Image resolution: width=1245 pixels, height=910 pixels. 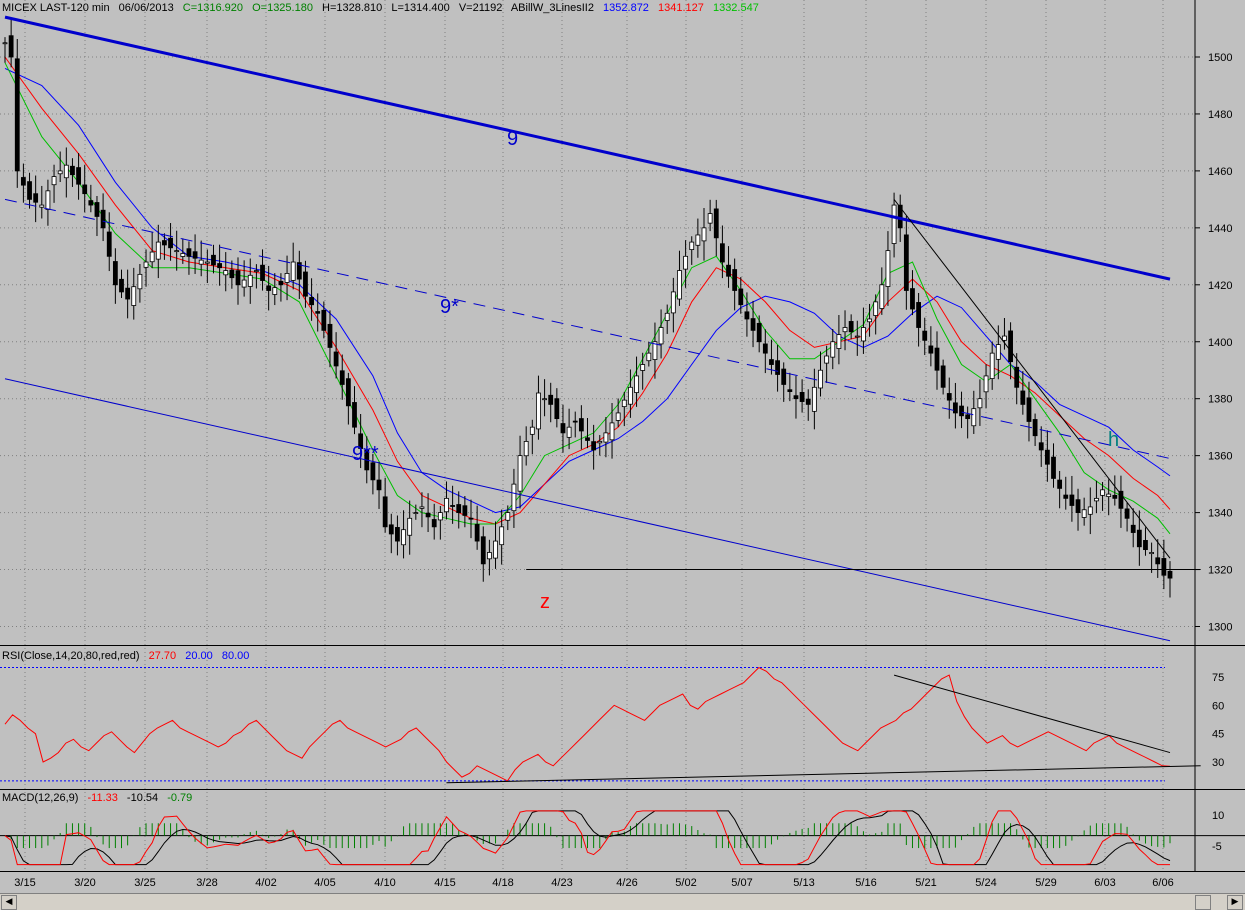 I want to click on x-tick-label: 5/24, so click(x=985, y=883).